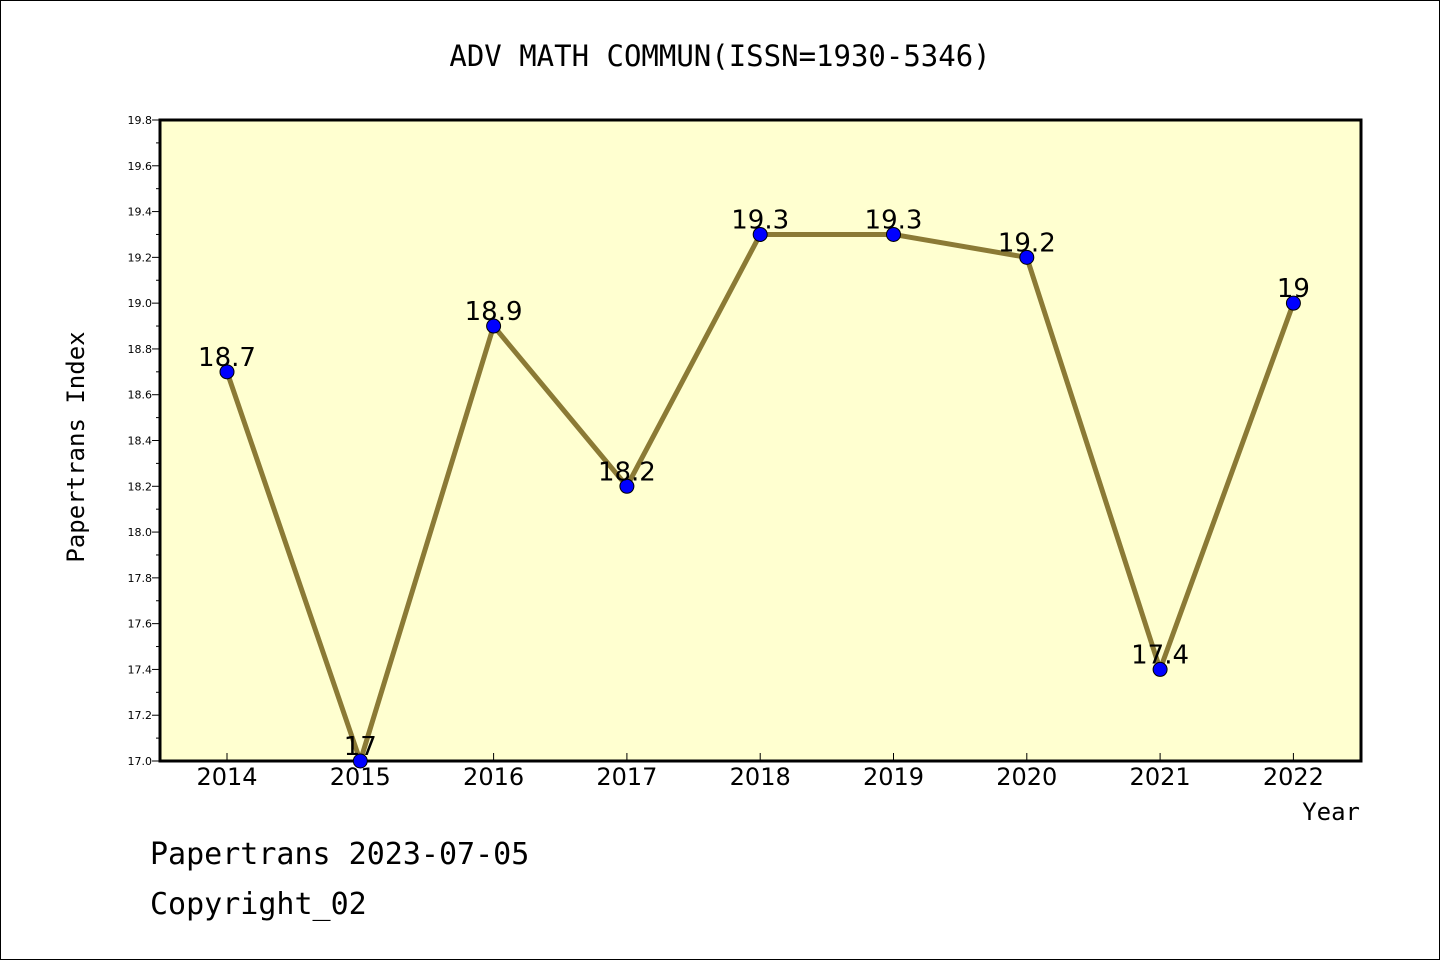 This screenshot has width=1440, height=960. I want to click on x-axis: 2014 2015 2016 2017 2018 2019 2020 2021 2022, so click(760, 772).